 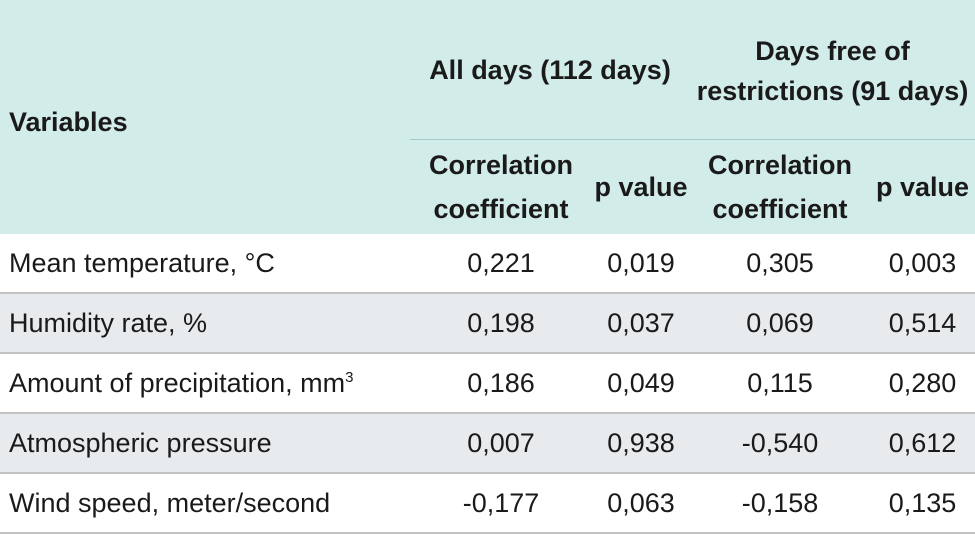 What do you see at coordinates (780, 382) in the screenshot?
I see `cell-free-correlation: 0,115` at bounding box center [780, 382].